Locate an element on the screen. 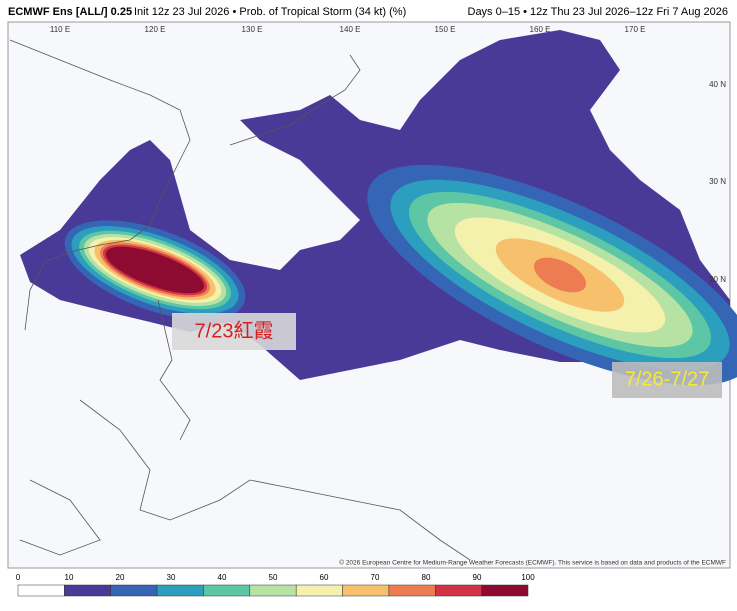  latitude-label: 20 N is located at coordinates (717, 279).